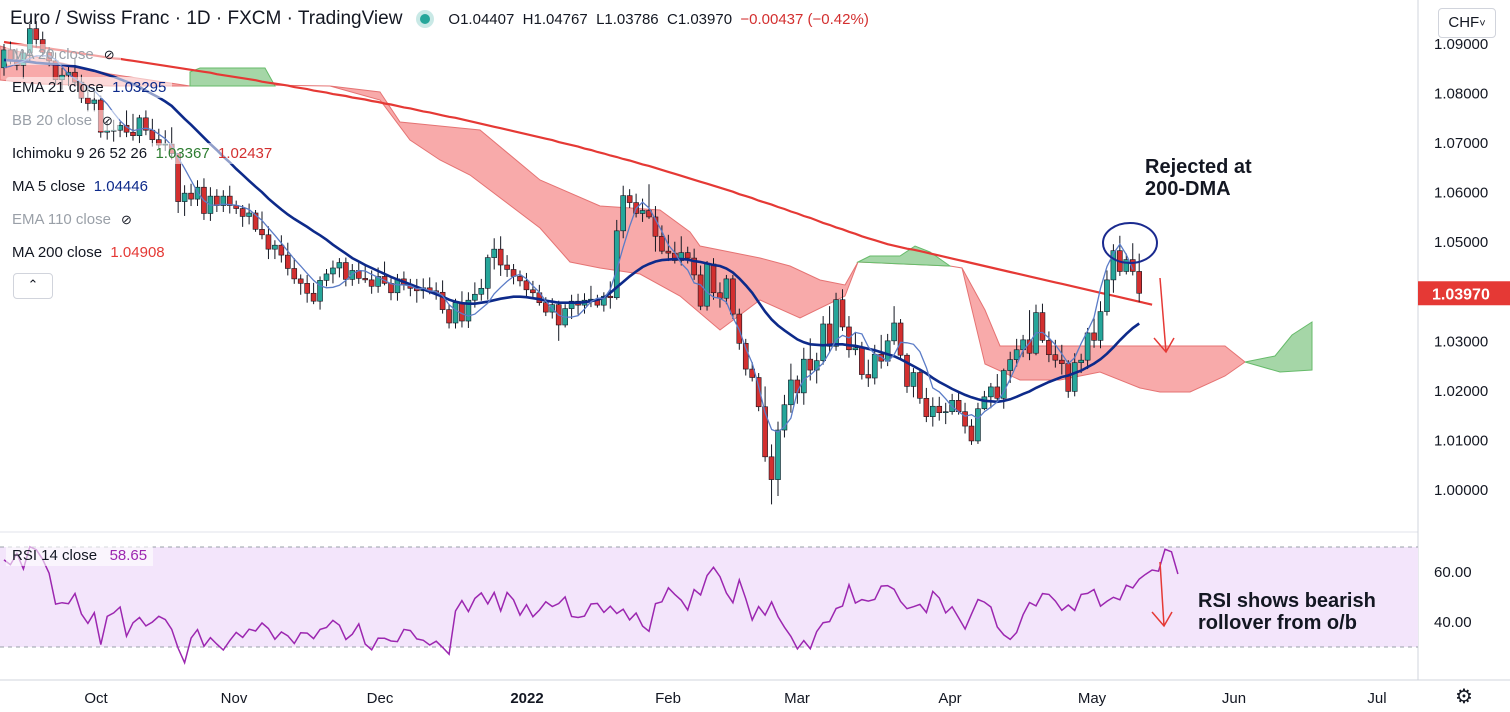 This screenshot has height=712, width=1510. Describe the element at coordinates (53, 54) in the screenshot. I see `legend-ma20-label: MA 20 close` at that location.